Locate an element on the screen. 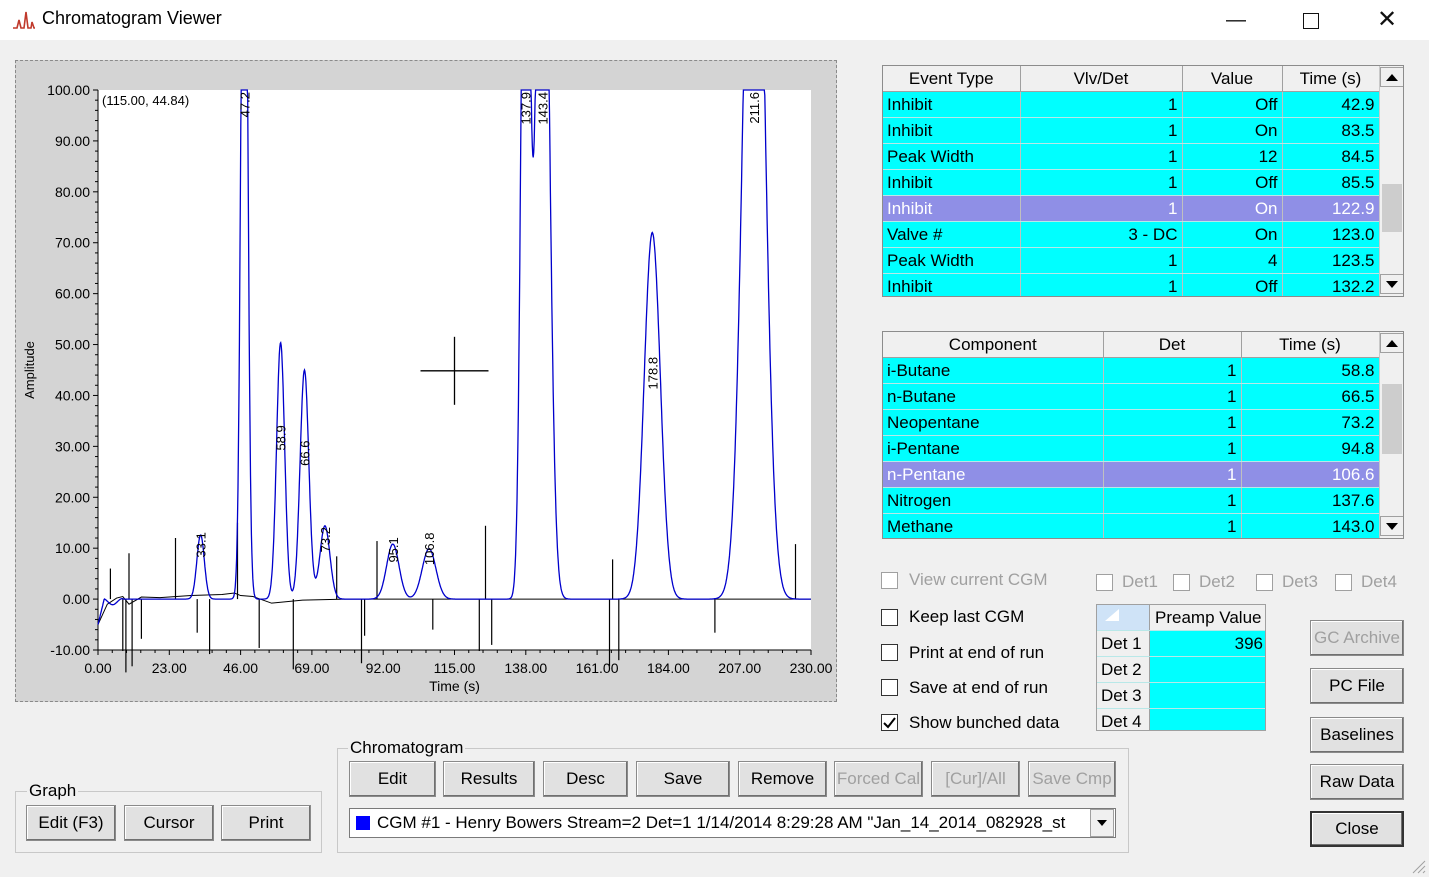  det2-checkbox is located at coordinates (1181, 582).